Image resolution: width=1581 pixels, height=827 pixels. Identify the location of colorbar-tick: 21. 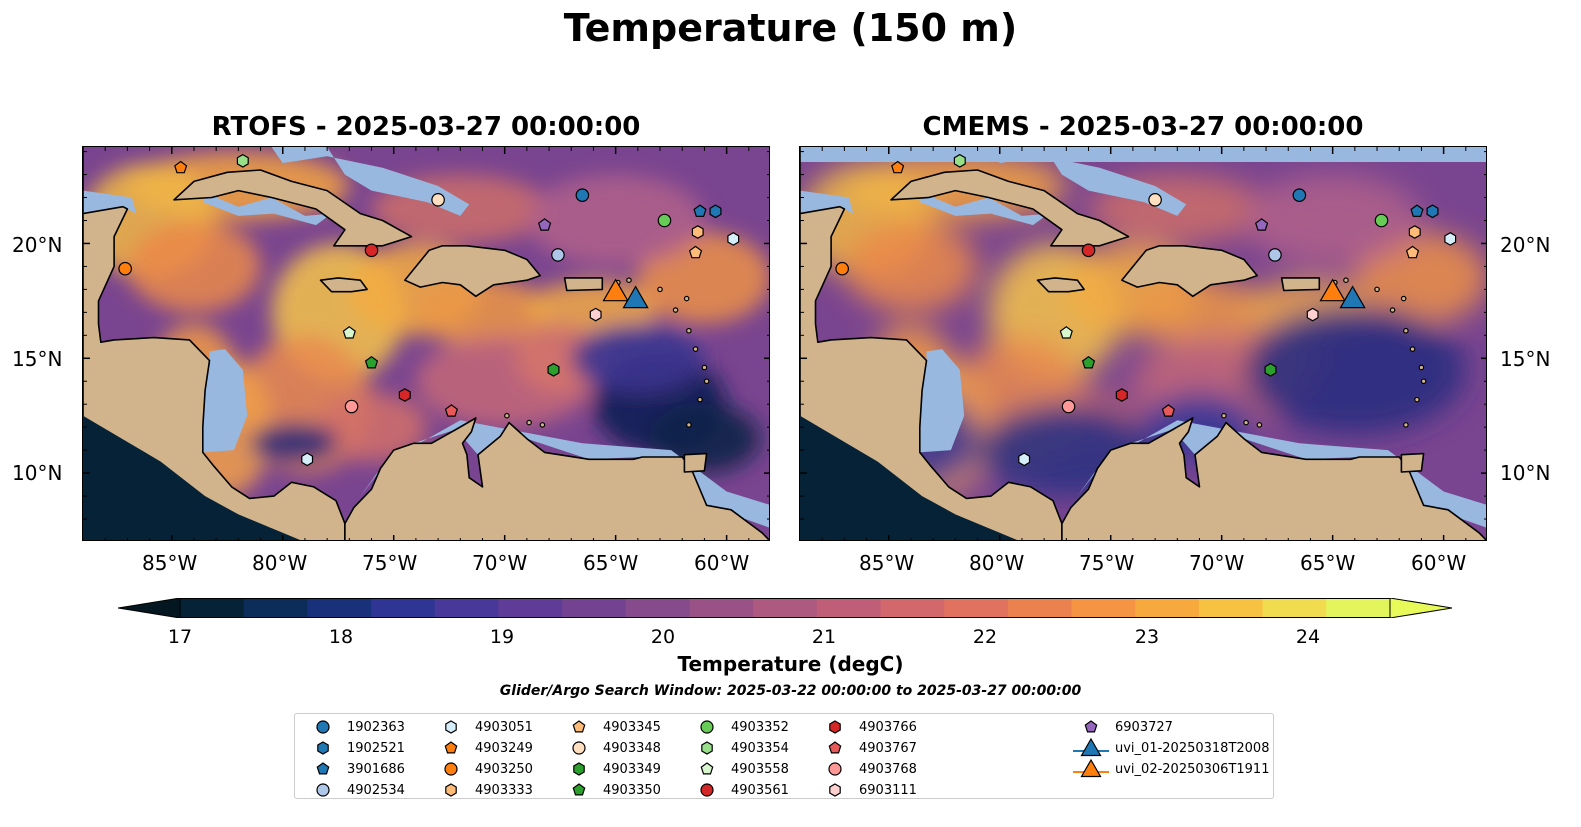
(824, 637).